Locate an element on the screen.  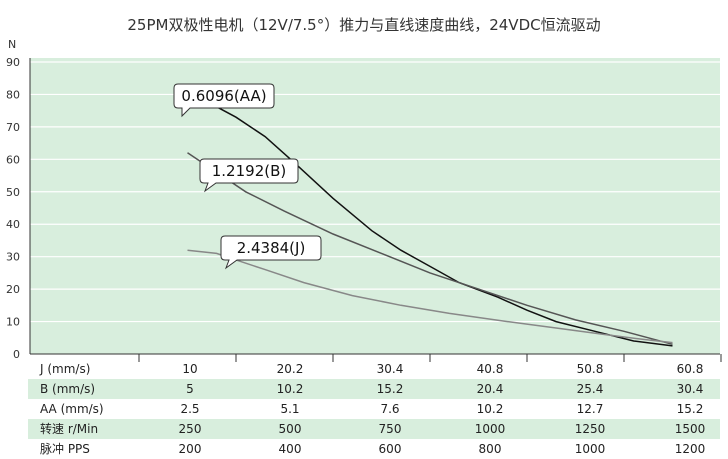
series-label: 2.4384(J) is located at coordinates (271, 248).